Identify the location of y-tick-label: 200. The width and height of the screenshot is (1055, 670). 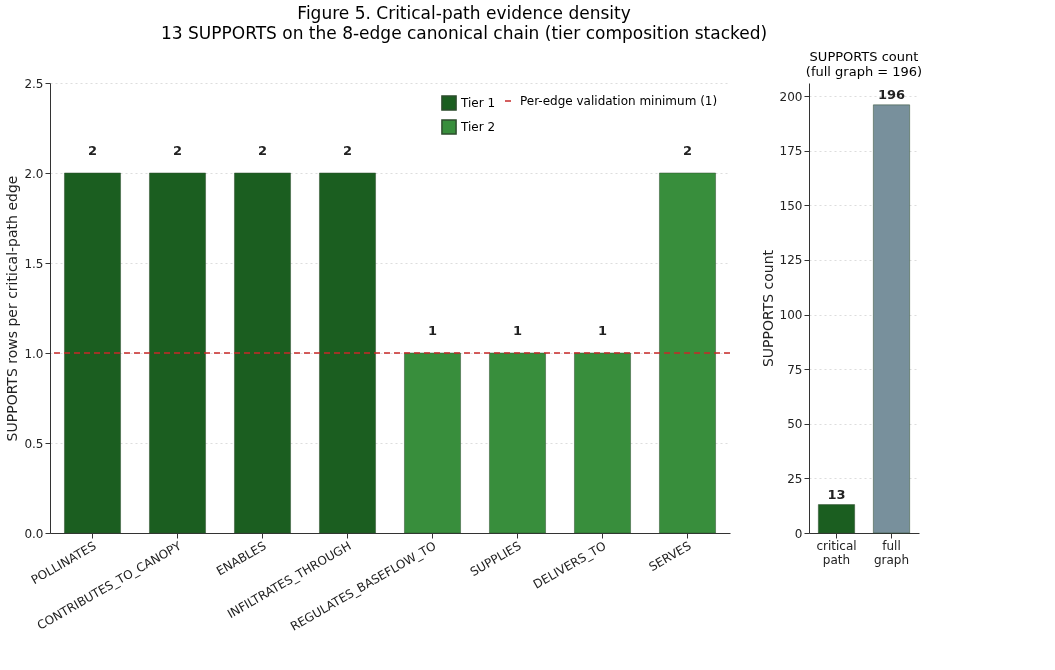
(791, 96).